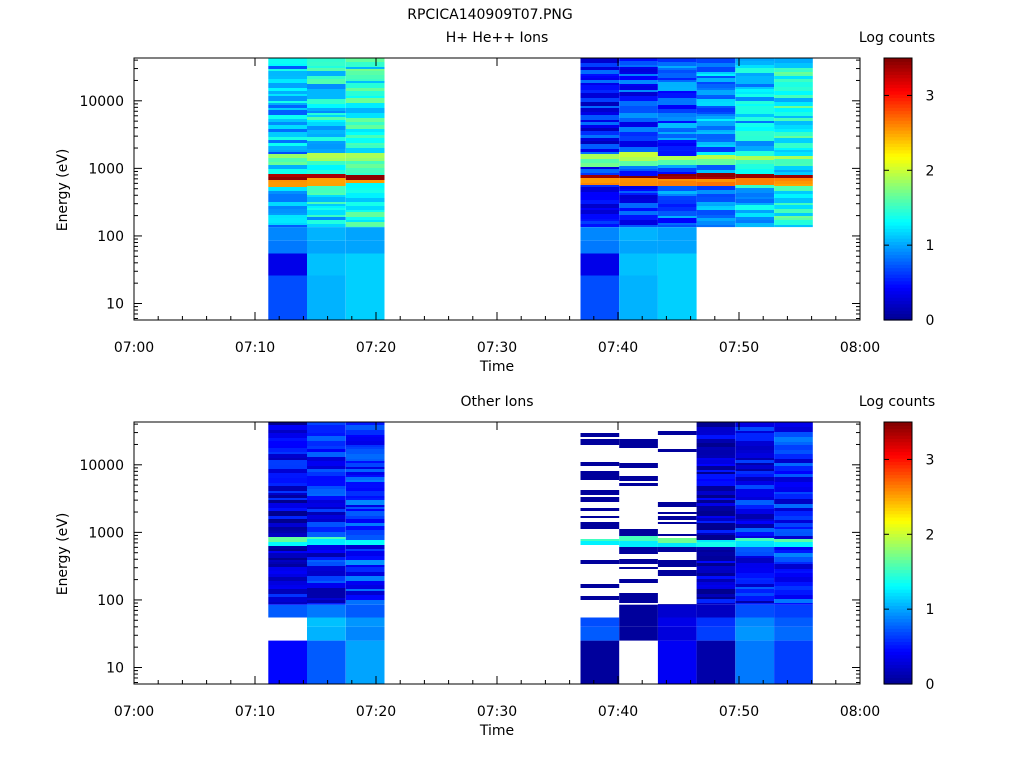 The height and width of the screenshot is (768, 1024). I want to click on y-tick-label: 1000, so click(106, 533).